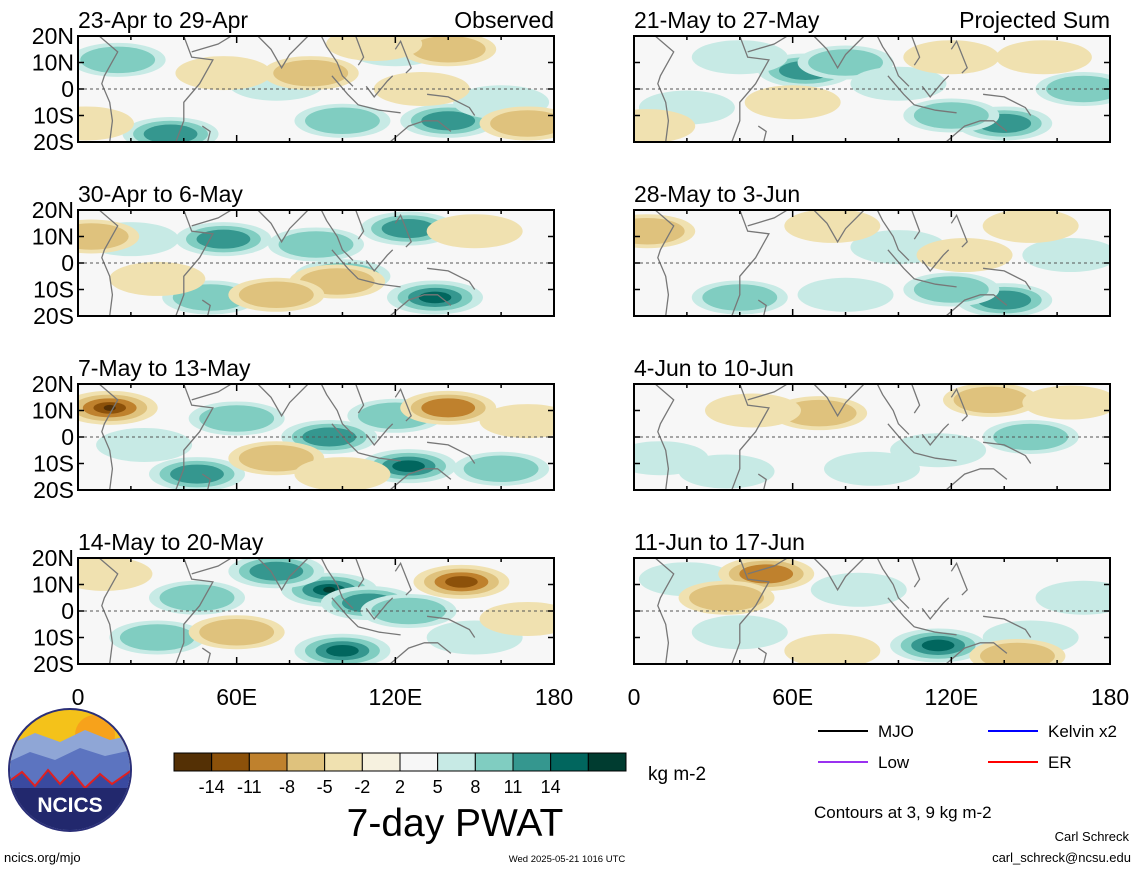 This screenshot has width=1135, height=872. Describe the element at coordinates (719, 542) in the screenshot. I see `panel-date-label: 11-Jun to 17-Jun` at that location.